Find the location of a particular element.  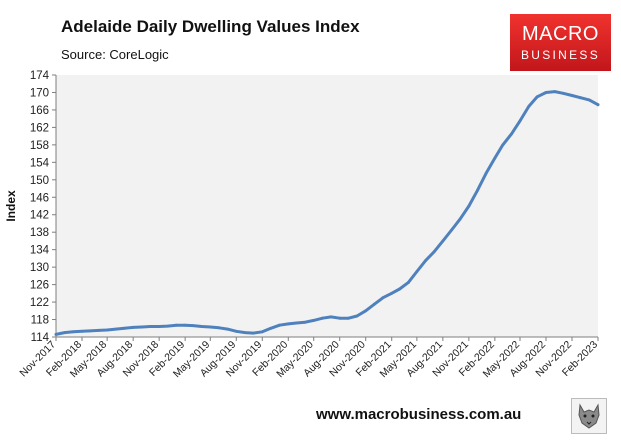

y-tick-label: 154 is located at coordinates (40, 163).